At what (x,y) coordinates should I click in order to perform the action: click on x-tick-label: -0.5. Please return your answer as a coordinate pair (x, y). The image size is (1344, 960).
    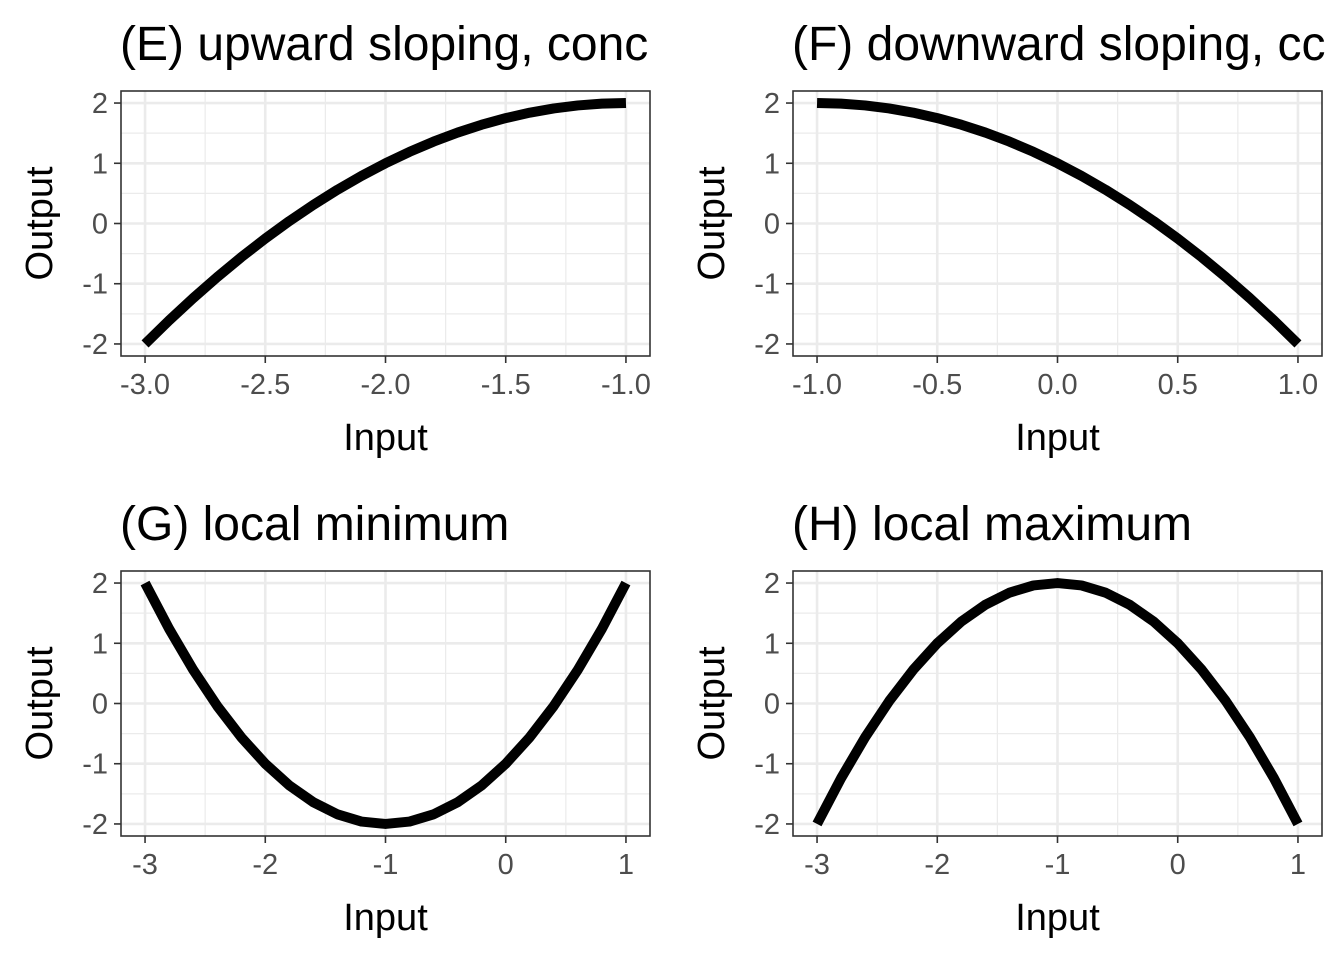
    Looking at the image, I should click on (937, 385).